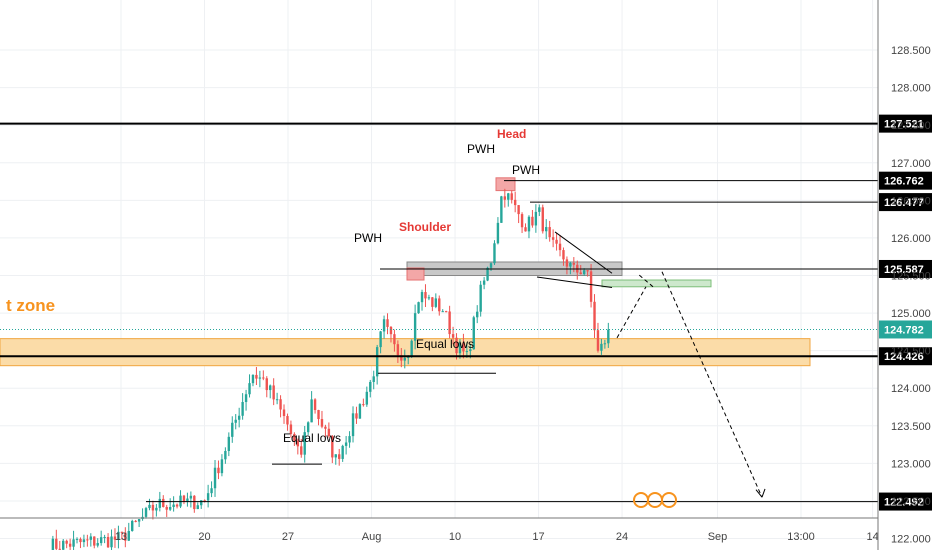 This screenshot has width=932, height=550. What do you see at coordinates (763, 493) in the screenshot?
I see `projection-down-head-b` at bounding box center [763, 493].